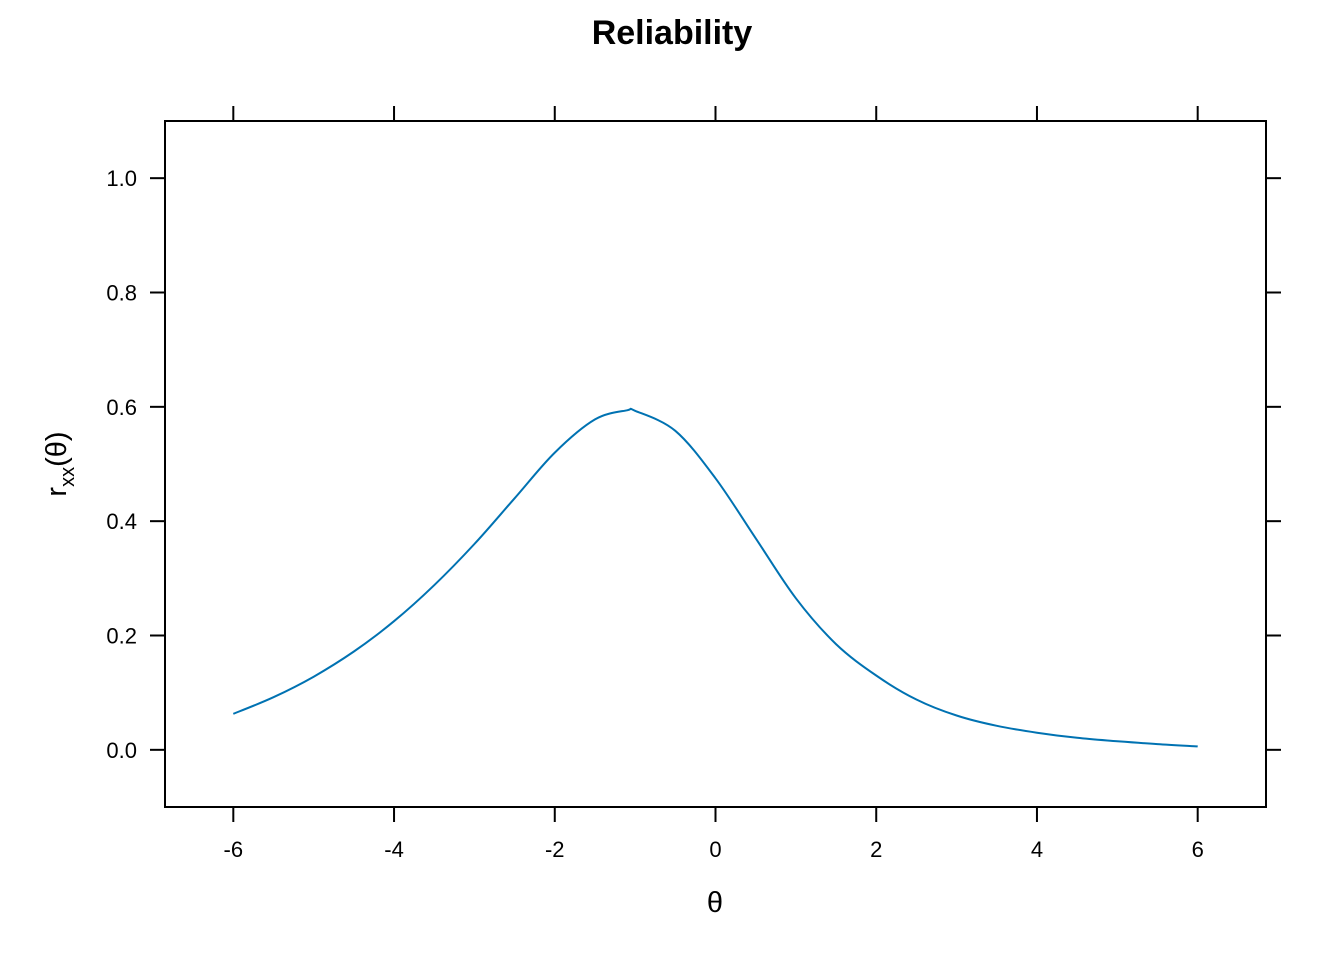 This screenshot has height=960, width=1344. I want to click on x-tick-label: 2, so click(876, 849).